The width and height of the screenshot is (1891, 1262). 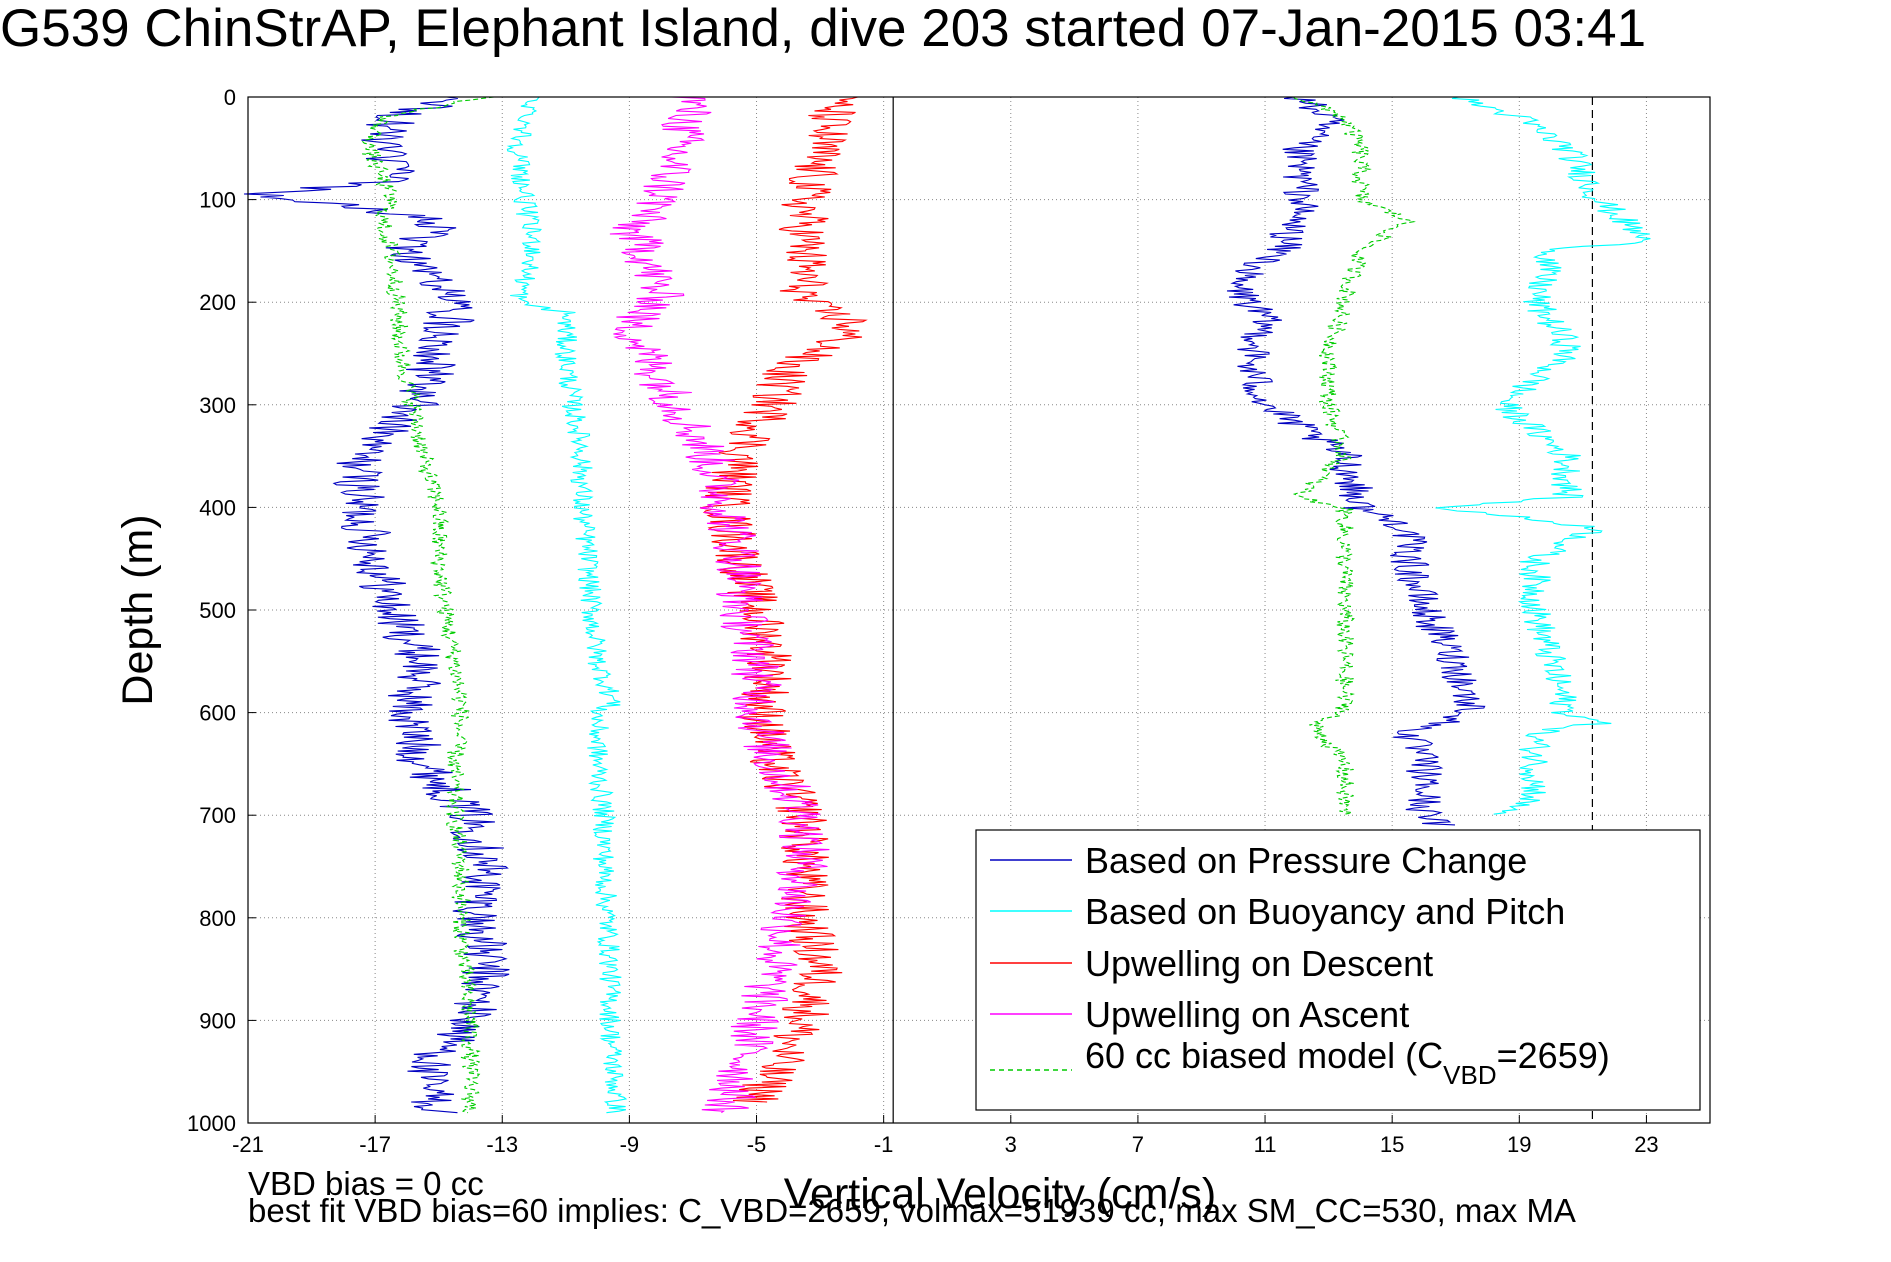 I want to click on x-tick-label: 19, so click(x=1519, y=1144).